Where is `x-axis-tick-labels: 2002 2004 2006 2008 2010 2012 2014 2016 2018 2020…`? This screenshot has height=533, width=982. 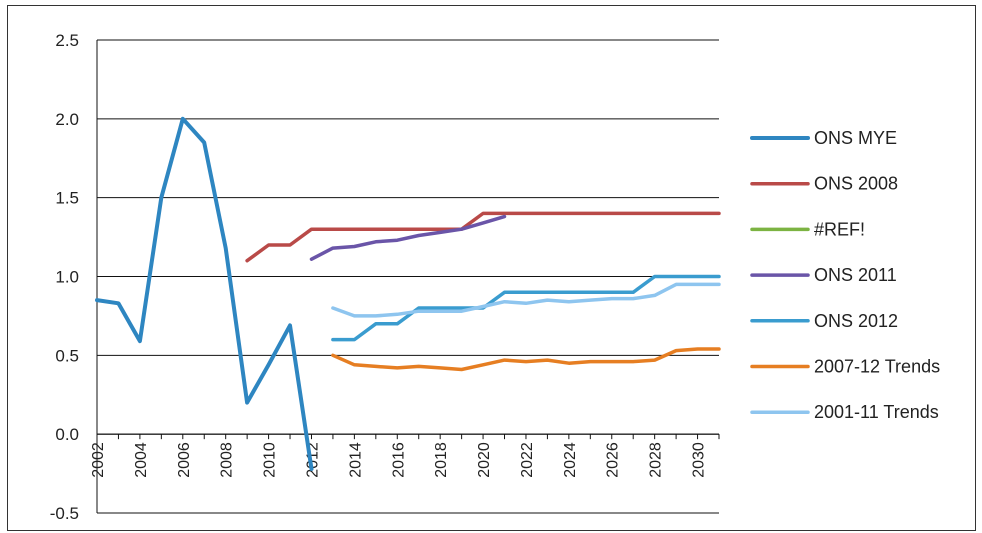 x-axis-tick-labels: 2002 2004 2006 2008 2010 2012 2014 2016 2018 2020… is located at coordinates (399, 460).